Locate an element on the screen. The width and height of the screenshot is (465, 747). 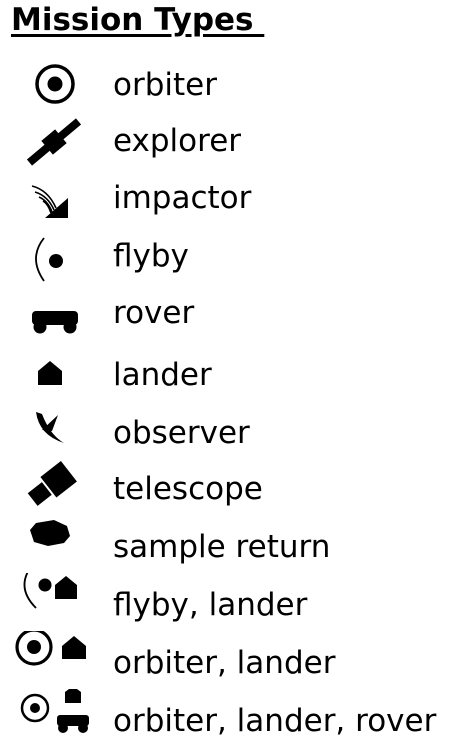
legend-label: orbiter, lander, rover is located at coordinates (275, 721).